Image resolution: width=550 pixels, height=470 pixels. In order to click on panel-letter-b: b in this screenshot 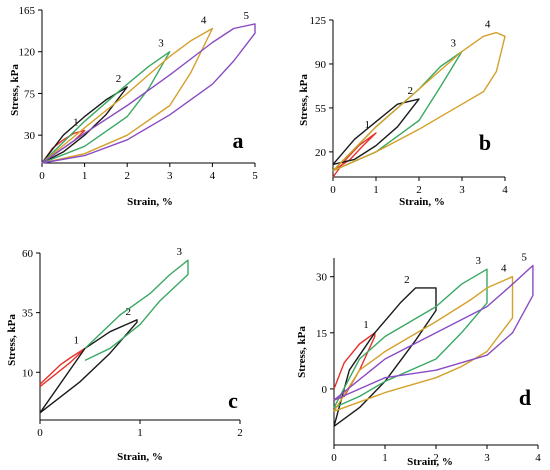, I will do `click(485, 142)`.